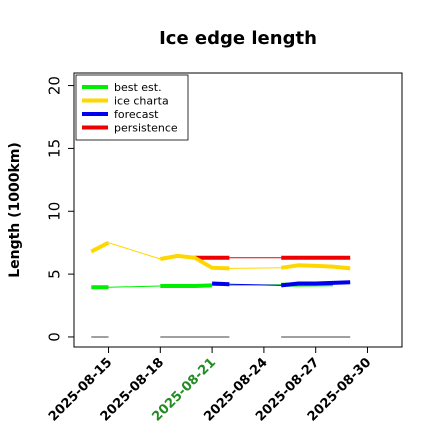 The width and height of the screenshot is (440, 440). Describe the element at coordinates (146, 128) in the screenshot. I see `legend-label: persistence` at that location.